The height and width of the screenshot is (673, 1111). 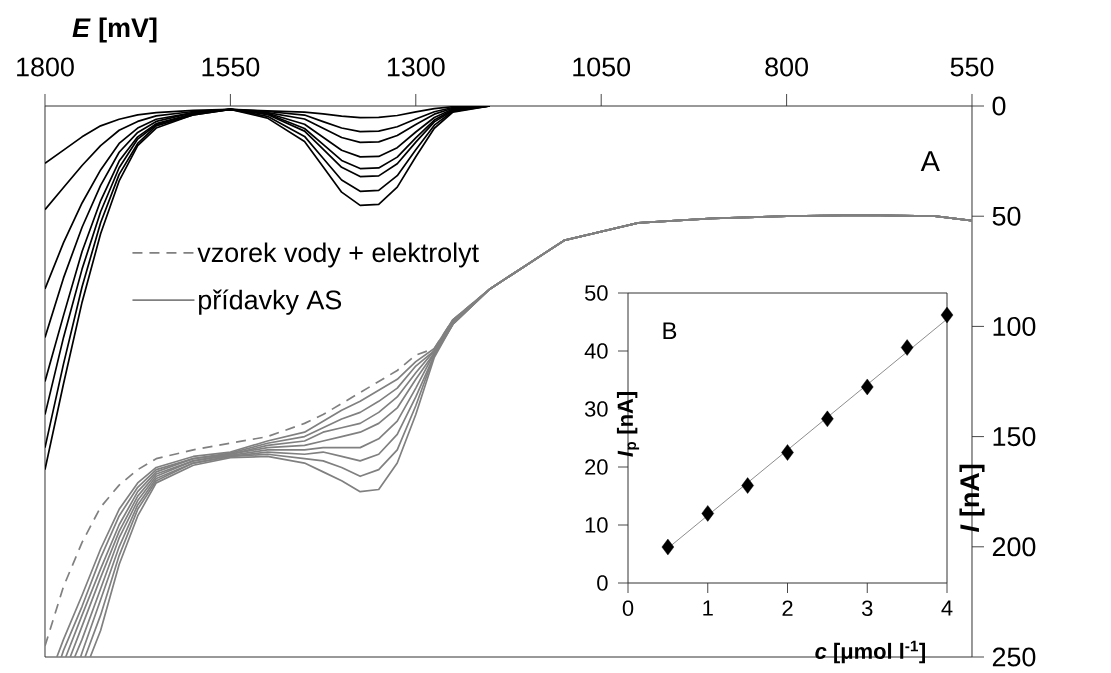 What do you see at coordinates (596, 467) in the screenshot?
I see `y-tick-label: 20` at bounding box center [596, 467].